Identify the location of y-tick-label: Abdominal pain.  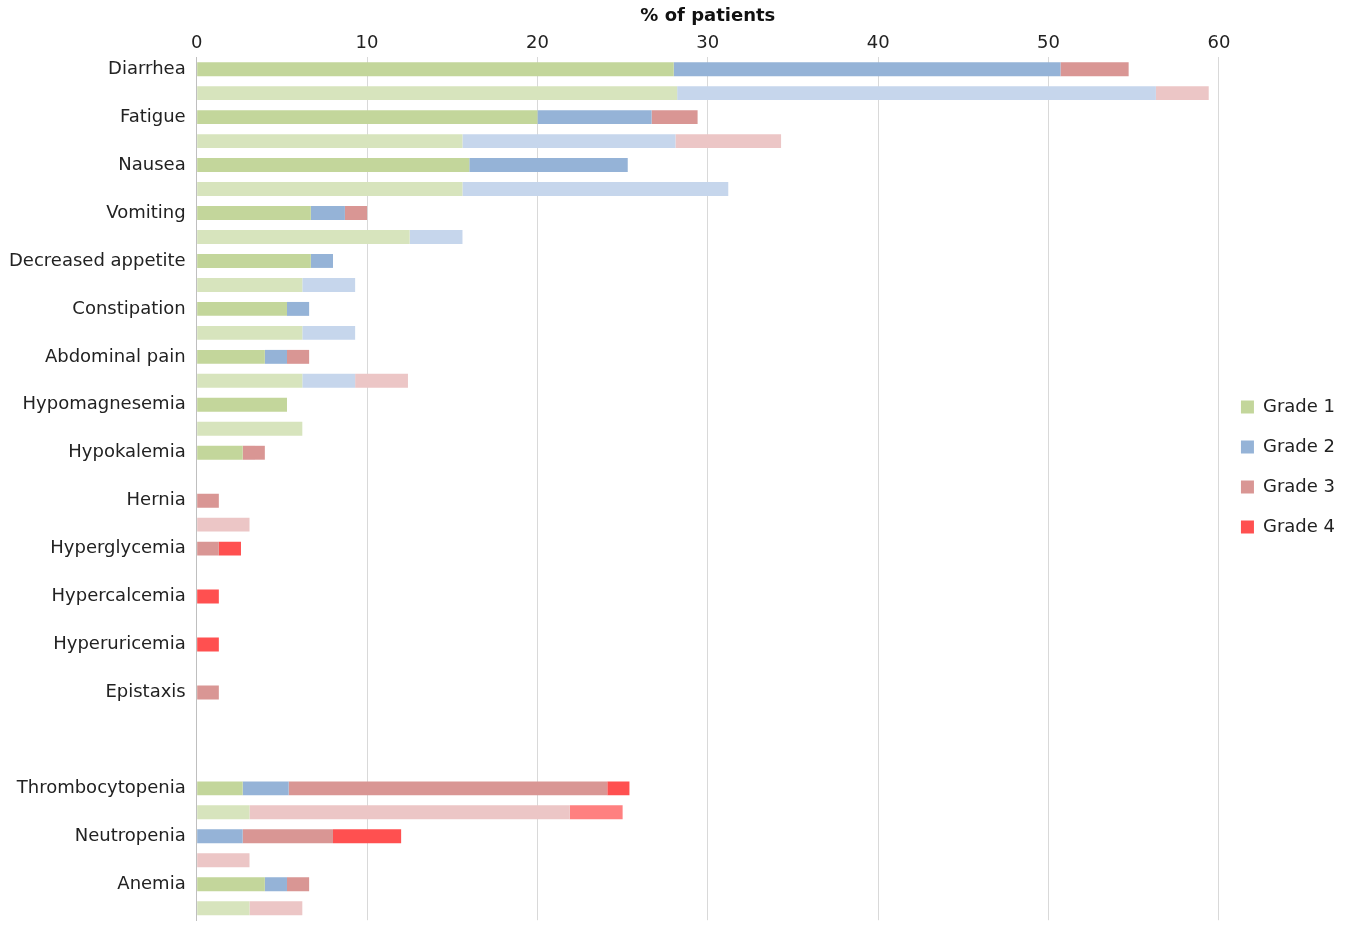
(115, 355).